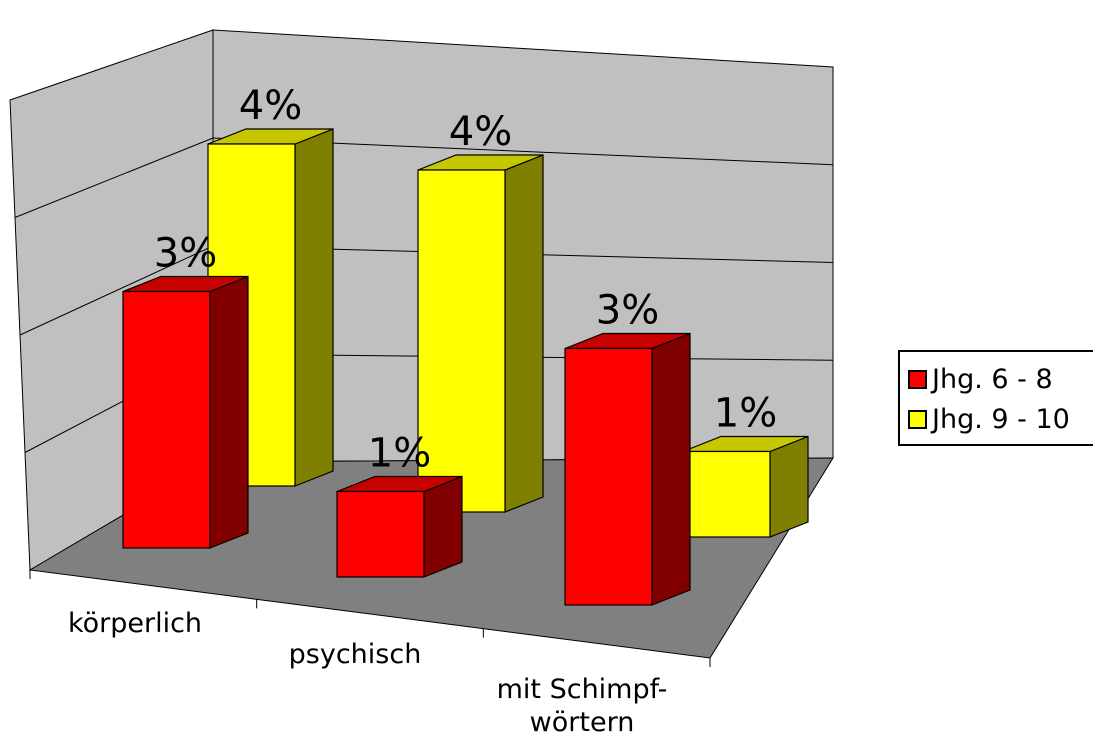  I want to click on category-label: psychisch, so click(355, 654).